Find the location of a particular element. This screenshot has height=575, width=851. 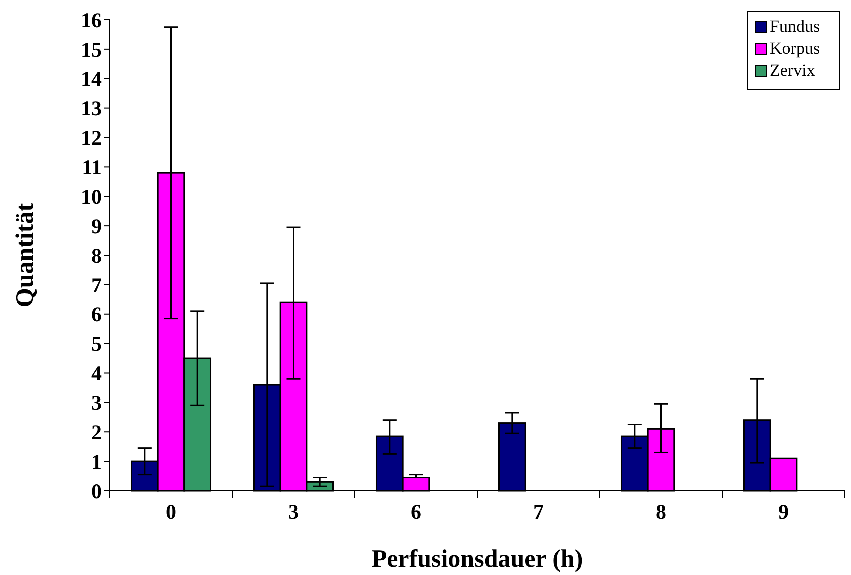

y-tick-label: 12 is located at coordinates (91, 138).